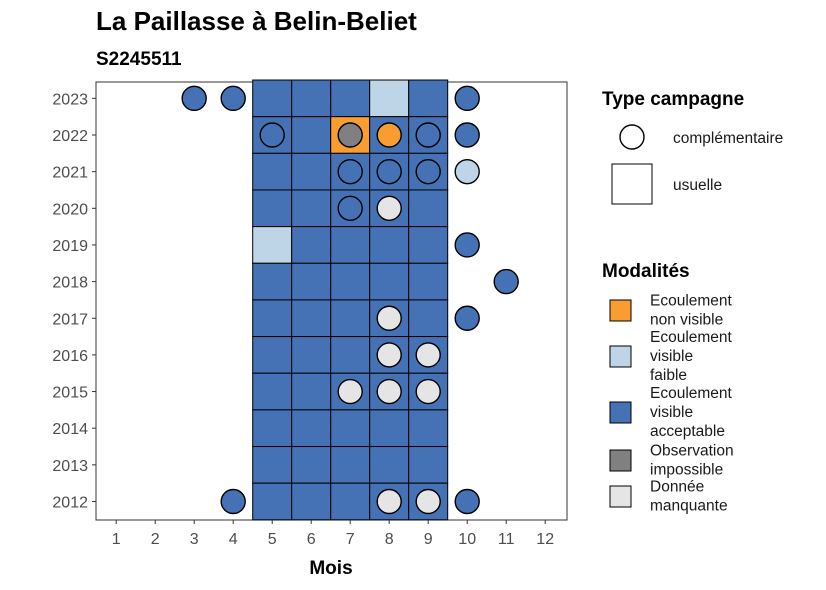 The width and height of the screenshot is (826, 590). Describe the element at coordinates (272, 539) in the screenshot. I see `x-tick-label: 5` at that location.